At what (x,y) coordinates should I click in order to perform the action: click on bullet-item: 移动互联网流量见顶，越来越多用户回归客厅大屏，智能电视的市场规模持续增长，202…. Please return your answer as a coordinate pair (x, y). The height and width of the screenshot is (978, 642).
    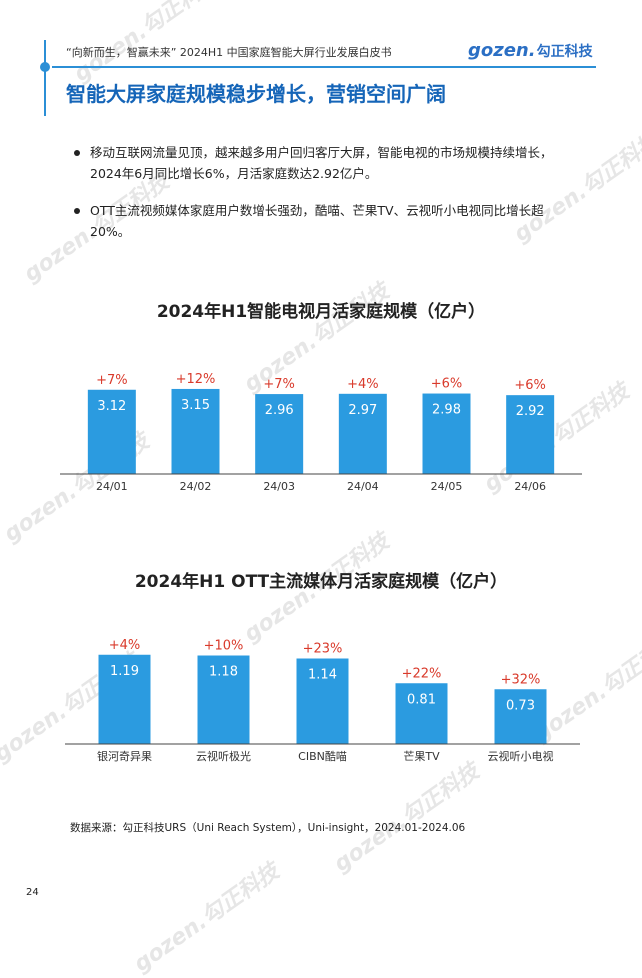
    Looking at the image, I should click on (324, 163).